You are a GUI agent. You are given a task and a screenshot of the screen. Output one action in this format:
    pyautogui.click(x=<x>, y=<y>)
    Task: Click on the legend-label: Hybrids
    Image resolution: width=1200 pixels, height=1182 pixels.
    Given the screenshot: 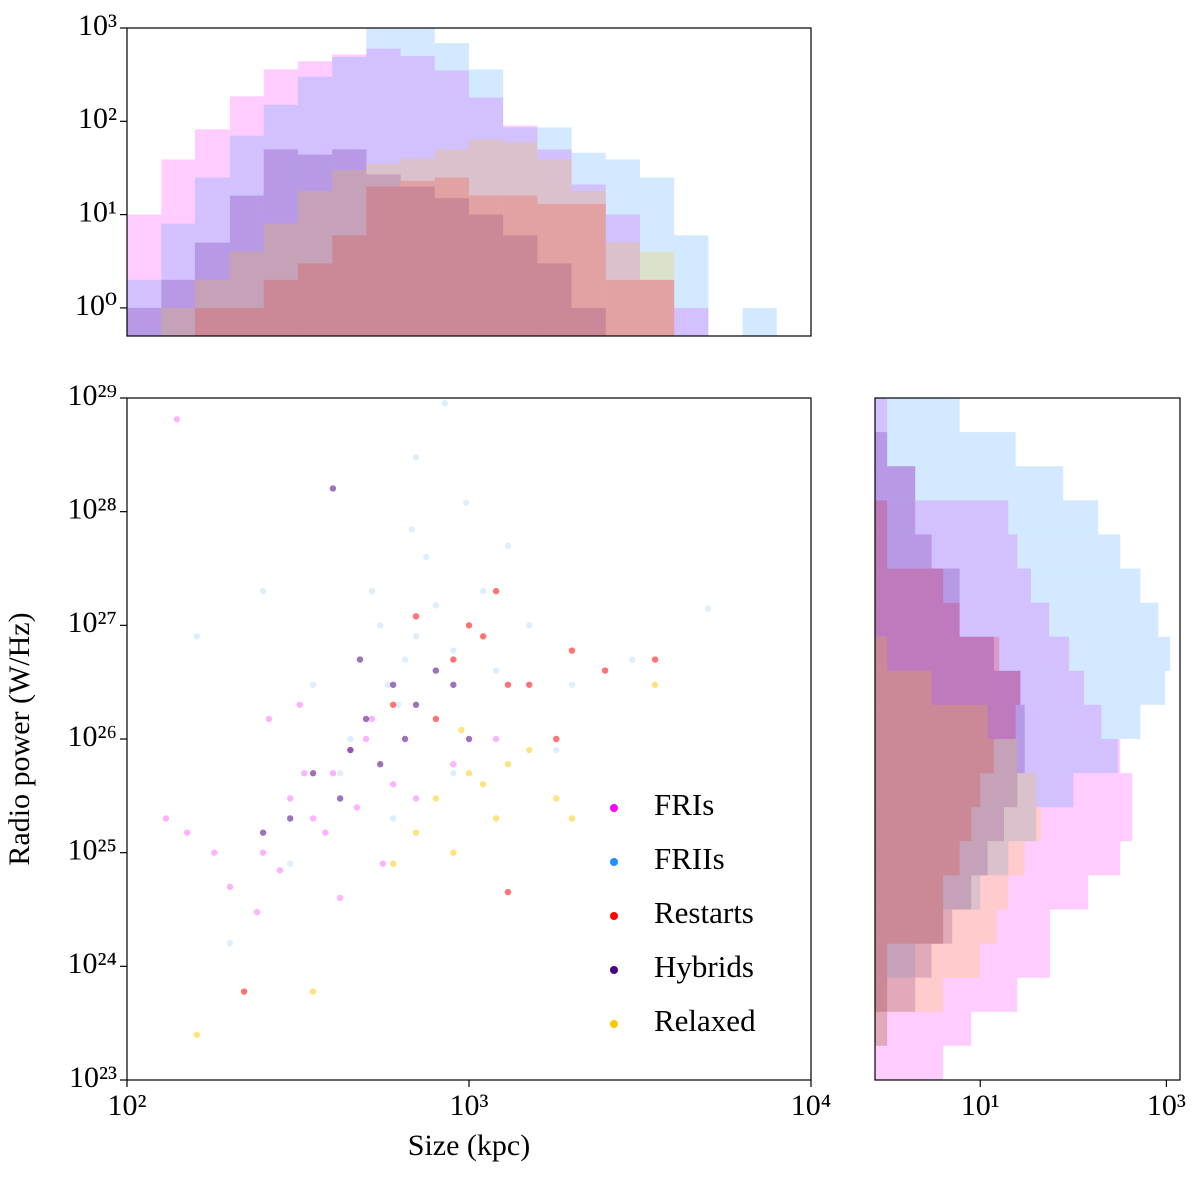 What is the action you would take?
    pyautogui.click(x=704, y=966)
    